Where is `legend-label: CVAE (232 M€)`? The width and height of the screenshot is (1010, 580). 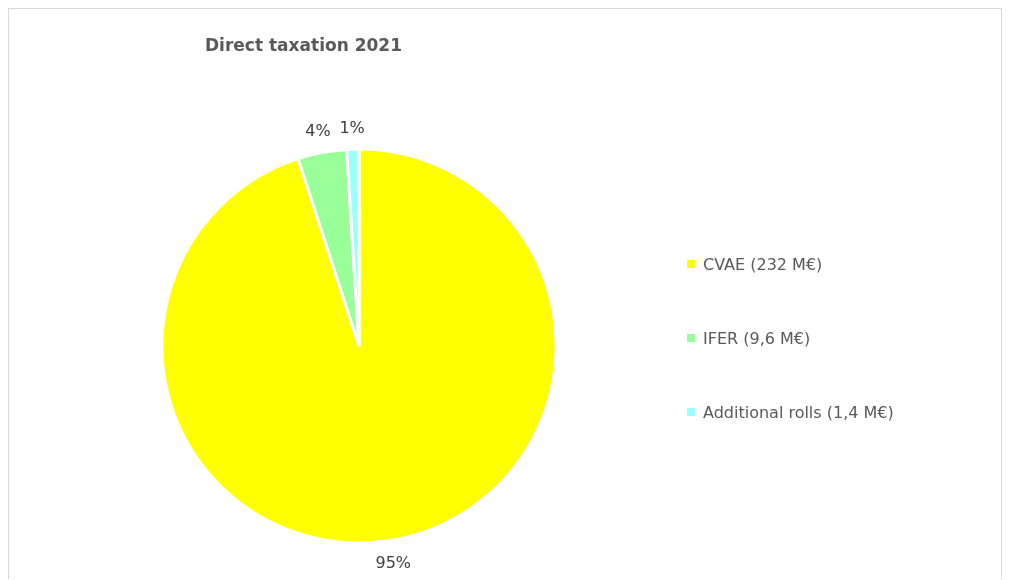 legend-label: CVAE (232 M€) is located at coordinates (763, 264).